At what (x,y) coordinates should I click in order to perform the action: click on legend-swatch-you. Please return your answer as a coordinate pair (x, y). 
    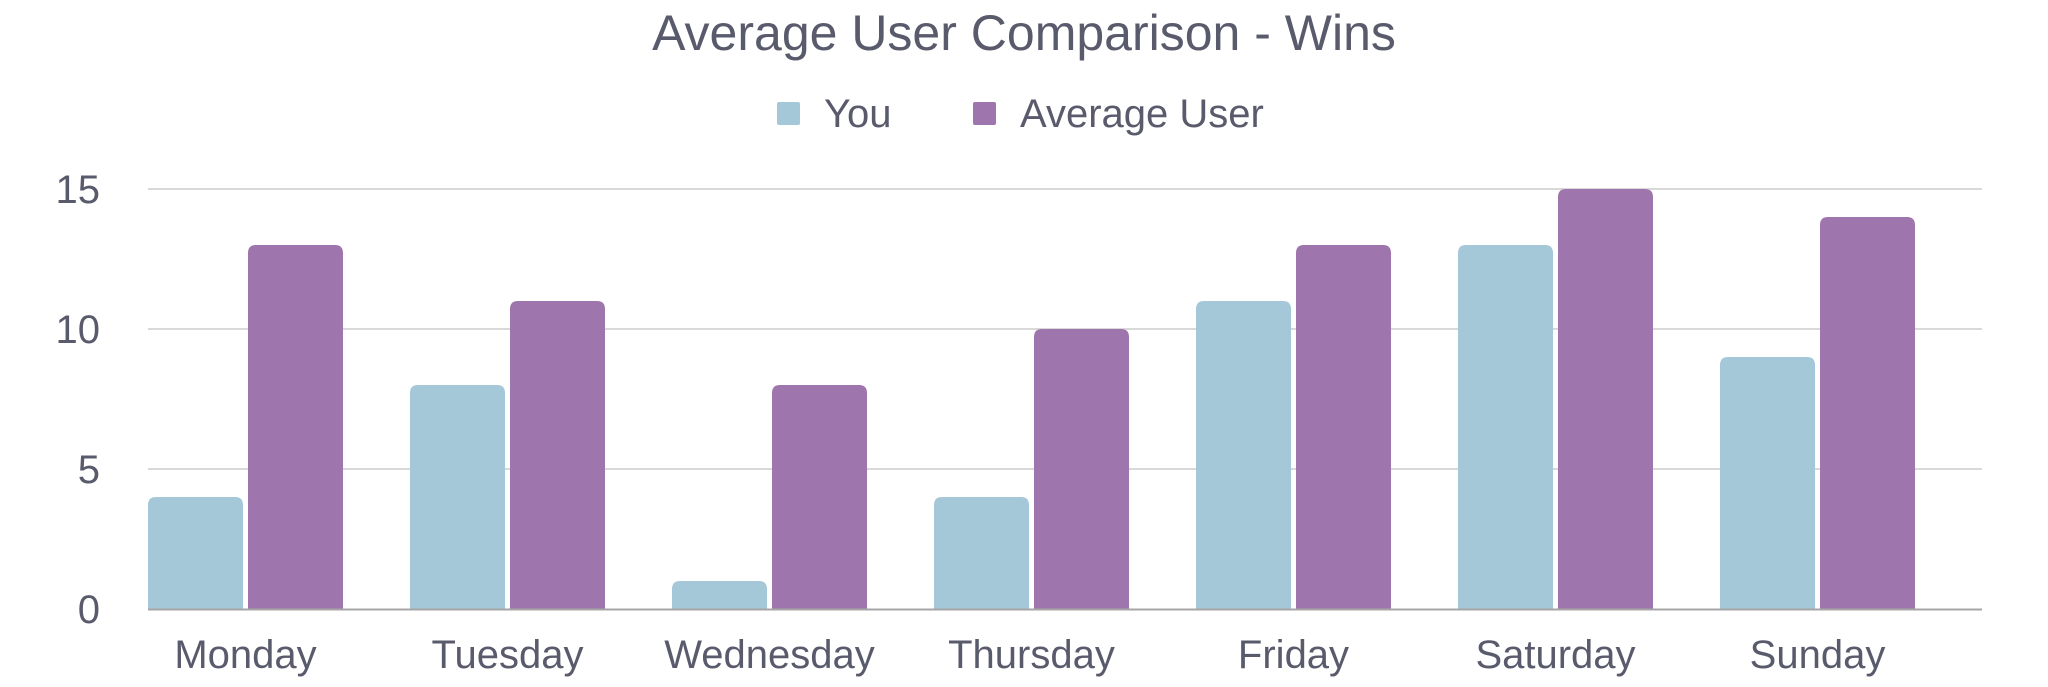
    Looking at the image, I should click on (788, 113).